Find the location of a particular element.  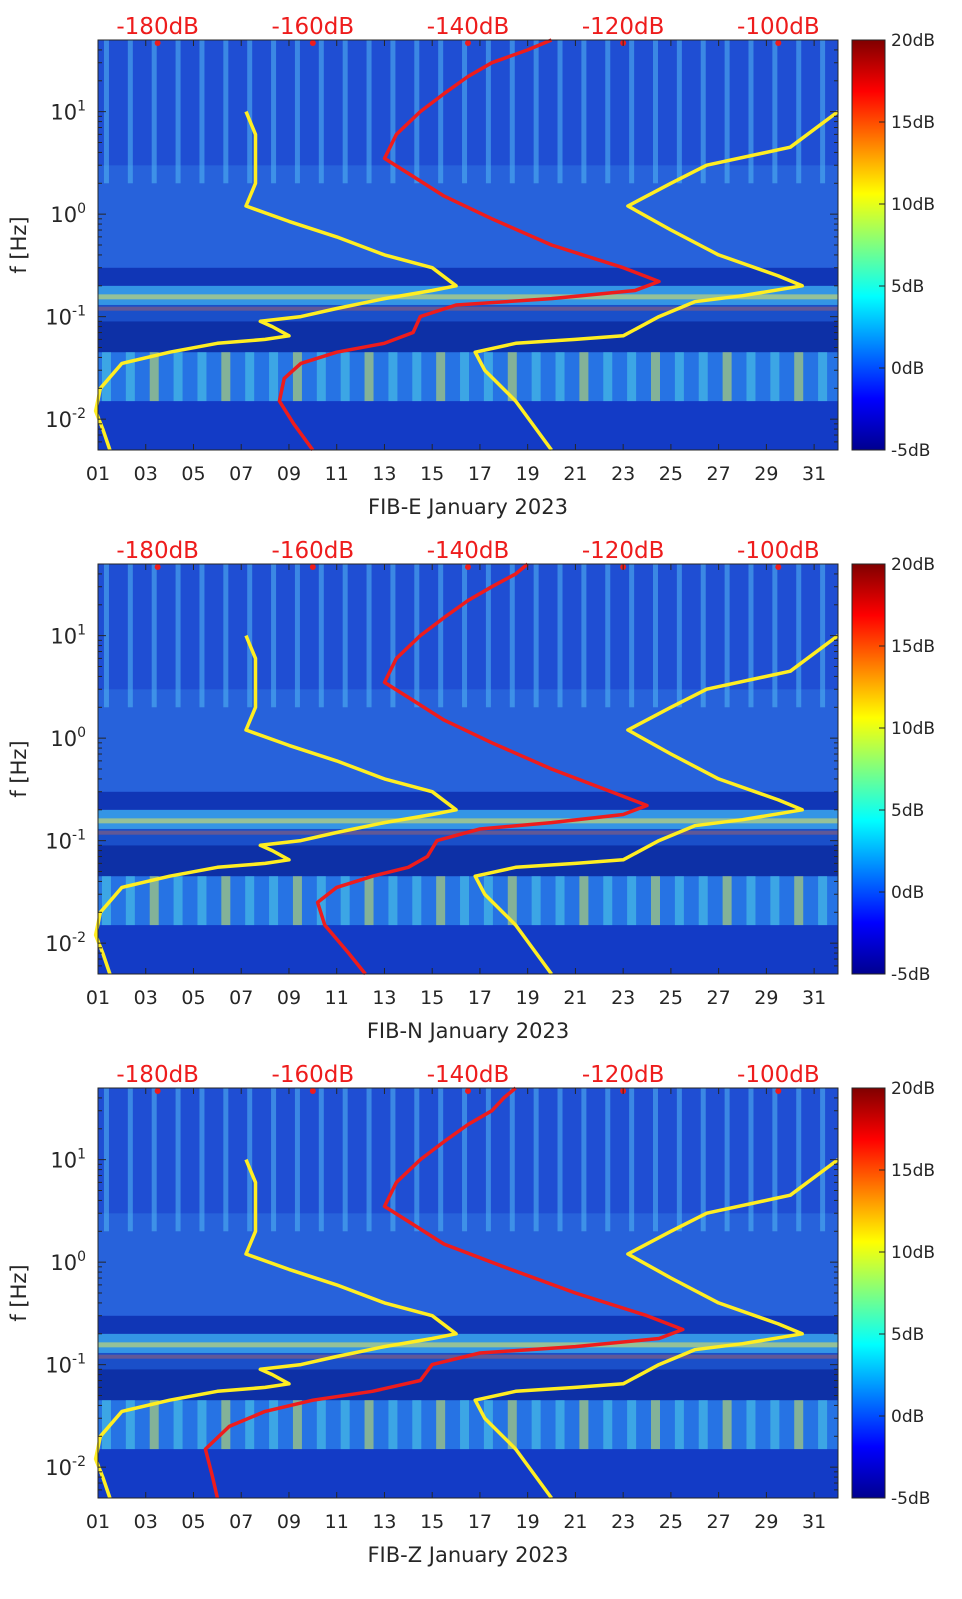

x-tick-label: 23 is located at coordinates (623, 474).